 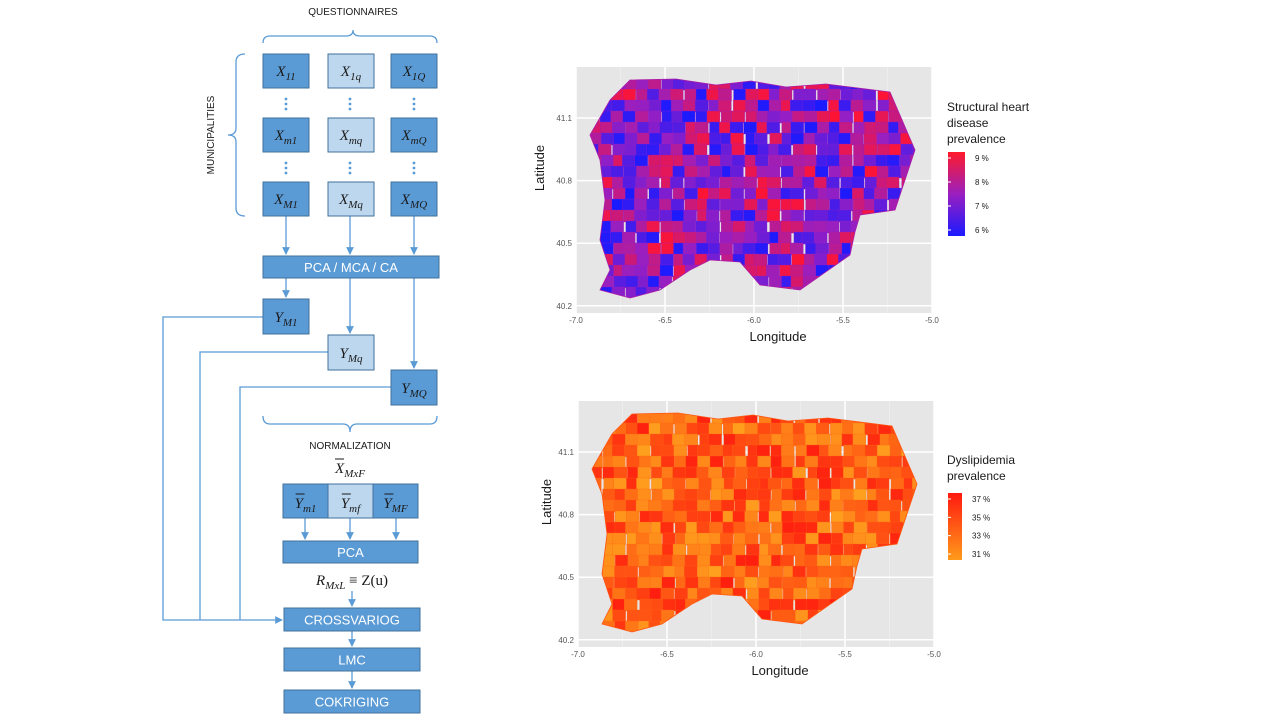 I want to click on math-label: XMQ, so click(x=413, y=201).